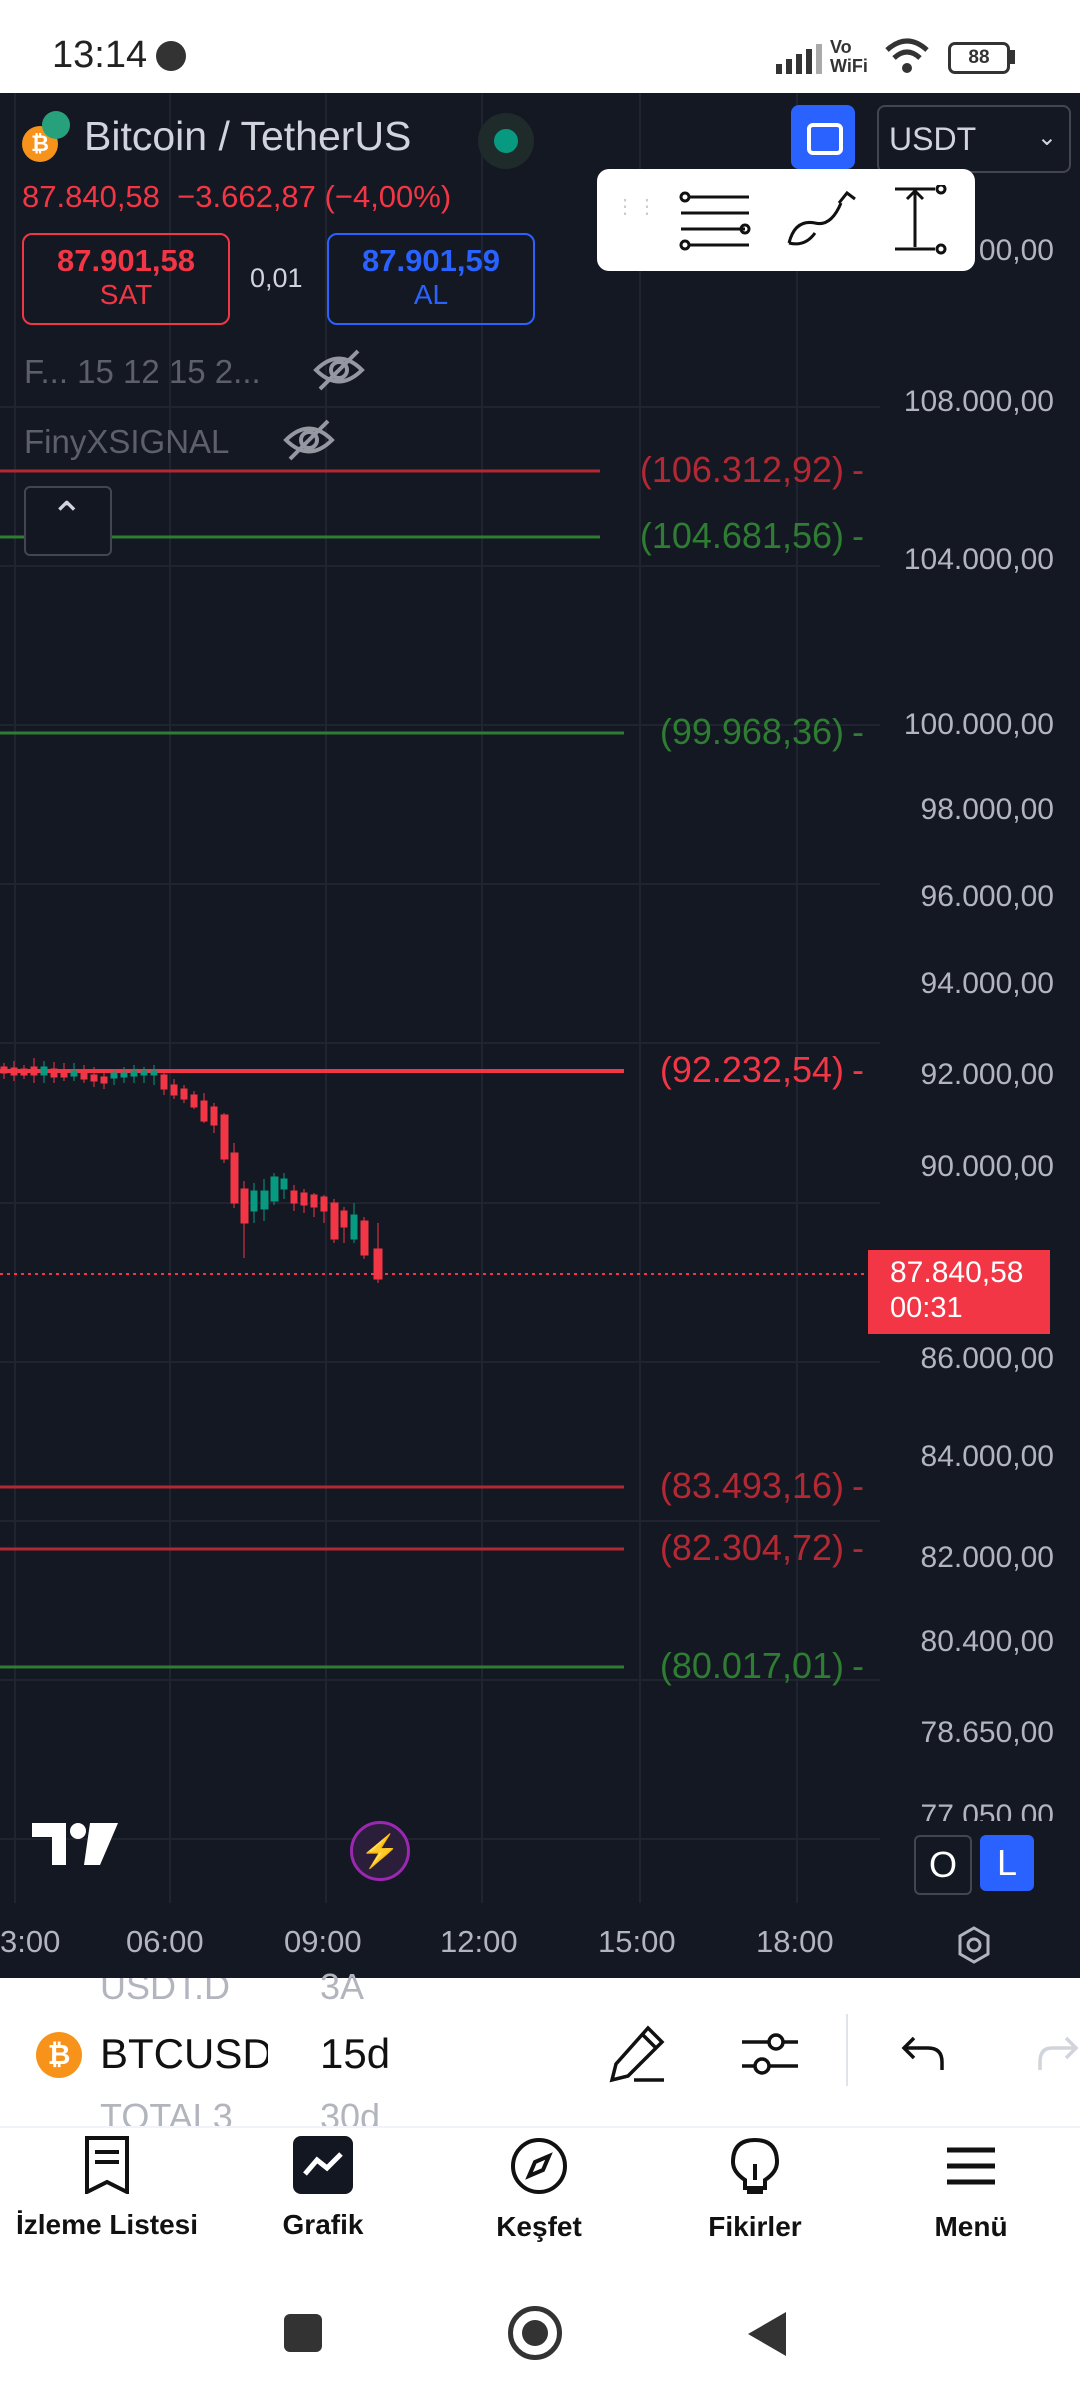  I want to click on chart-icon, so click(323, 2165).